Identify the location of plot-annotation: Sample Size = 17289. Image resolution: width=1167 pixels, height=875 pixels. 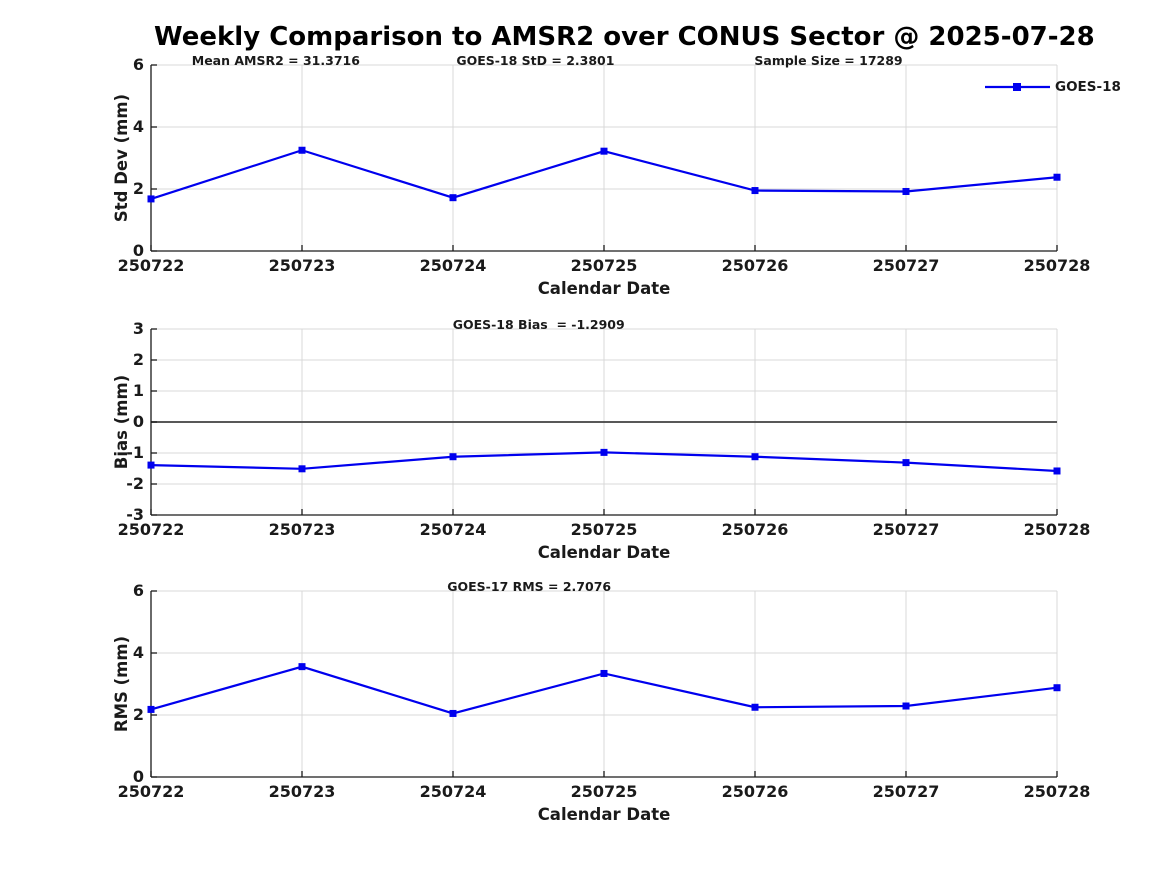
(828, 60).